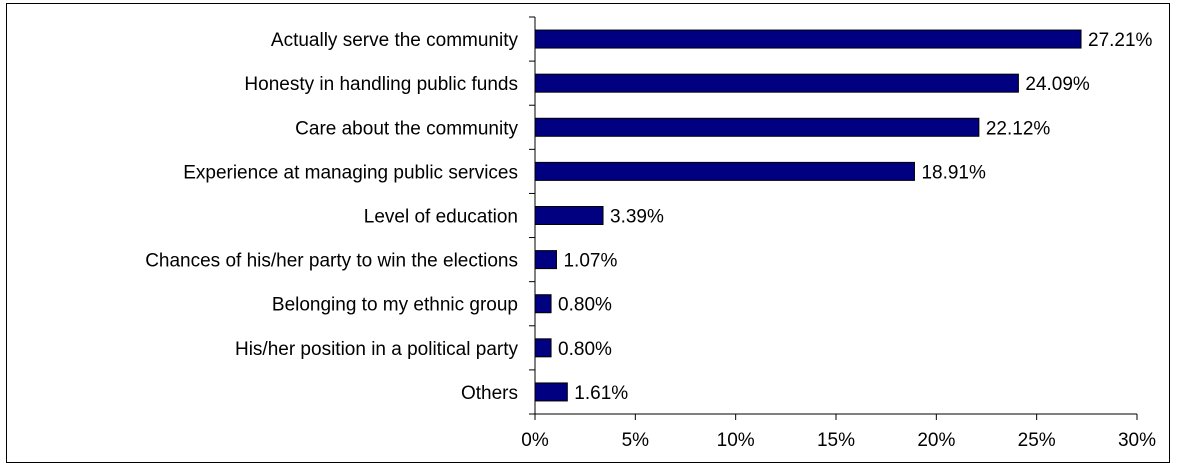 Image resolution: width=1177 pixels, height=467 pixels. I want to click on x-tick-label: 10%, so click(736, 440).